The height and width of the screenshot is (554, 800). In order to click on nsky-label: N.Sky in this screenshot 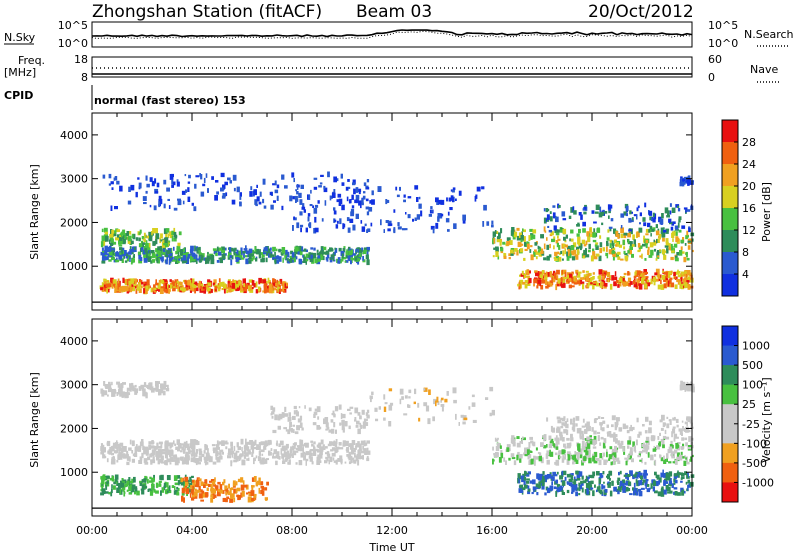, I will do `click(20, 37)`.